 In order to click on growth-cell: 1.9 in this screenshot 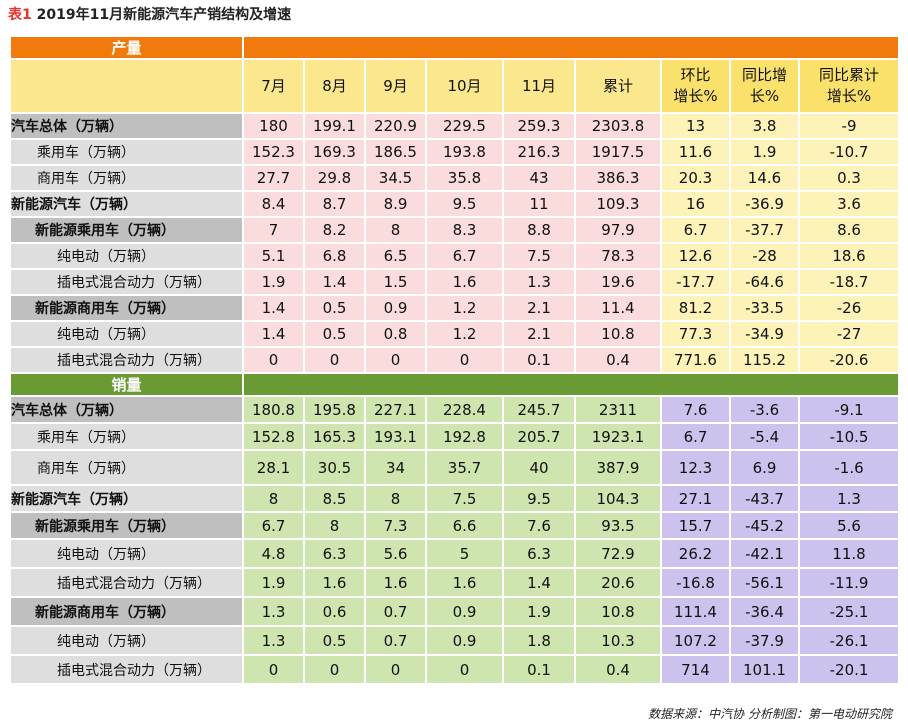, I will do `click(764, 152)`.